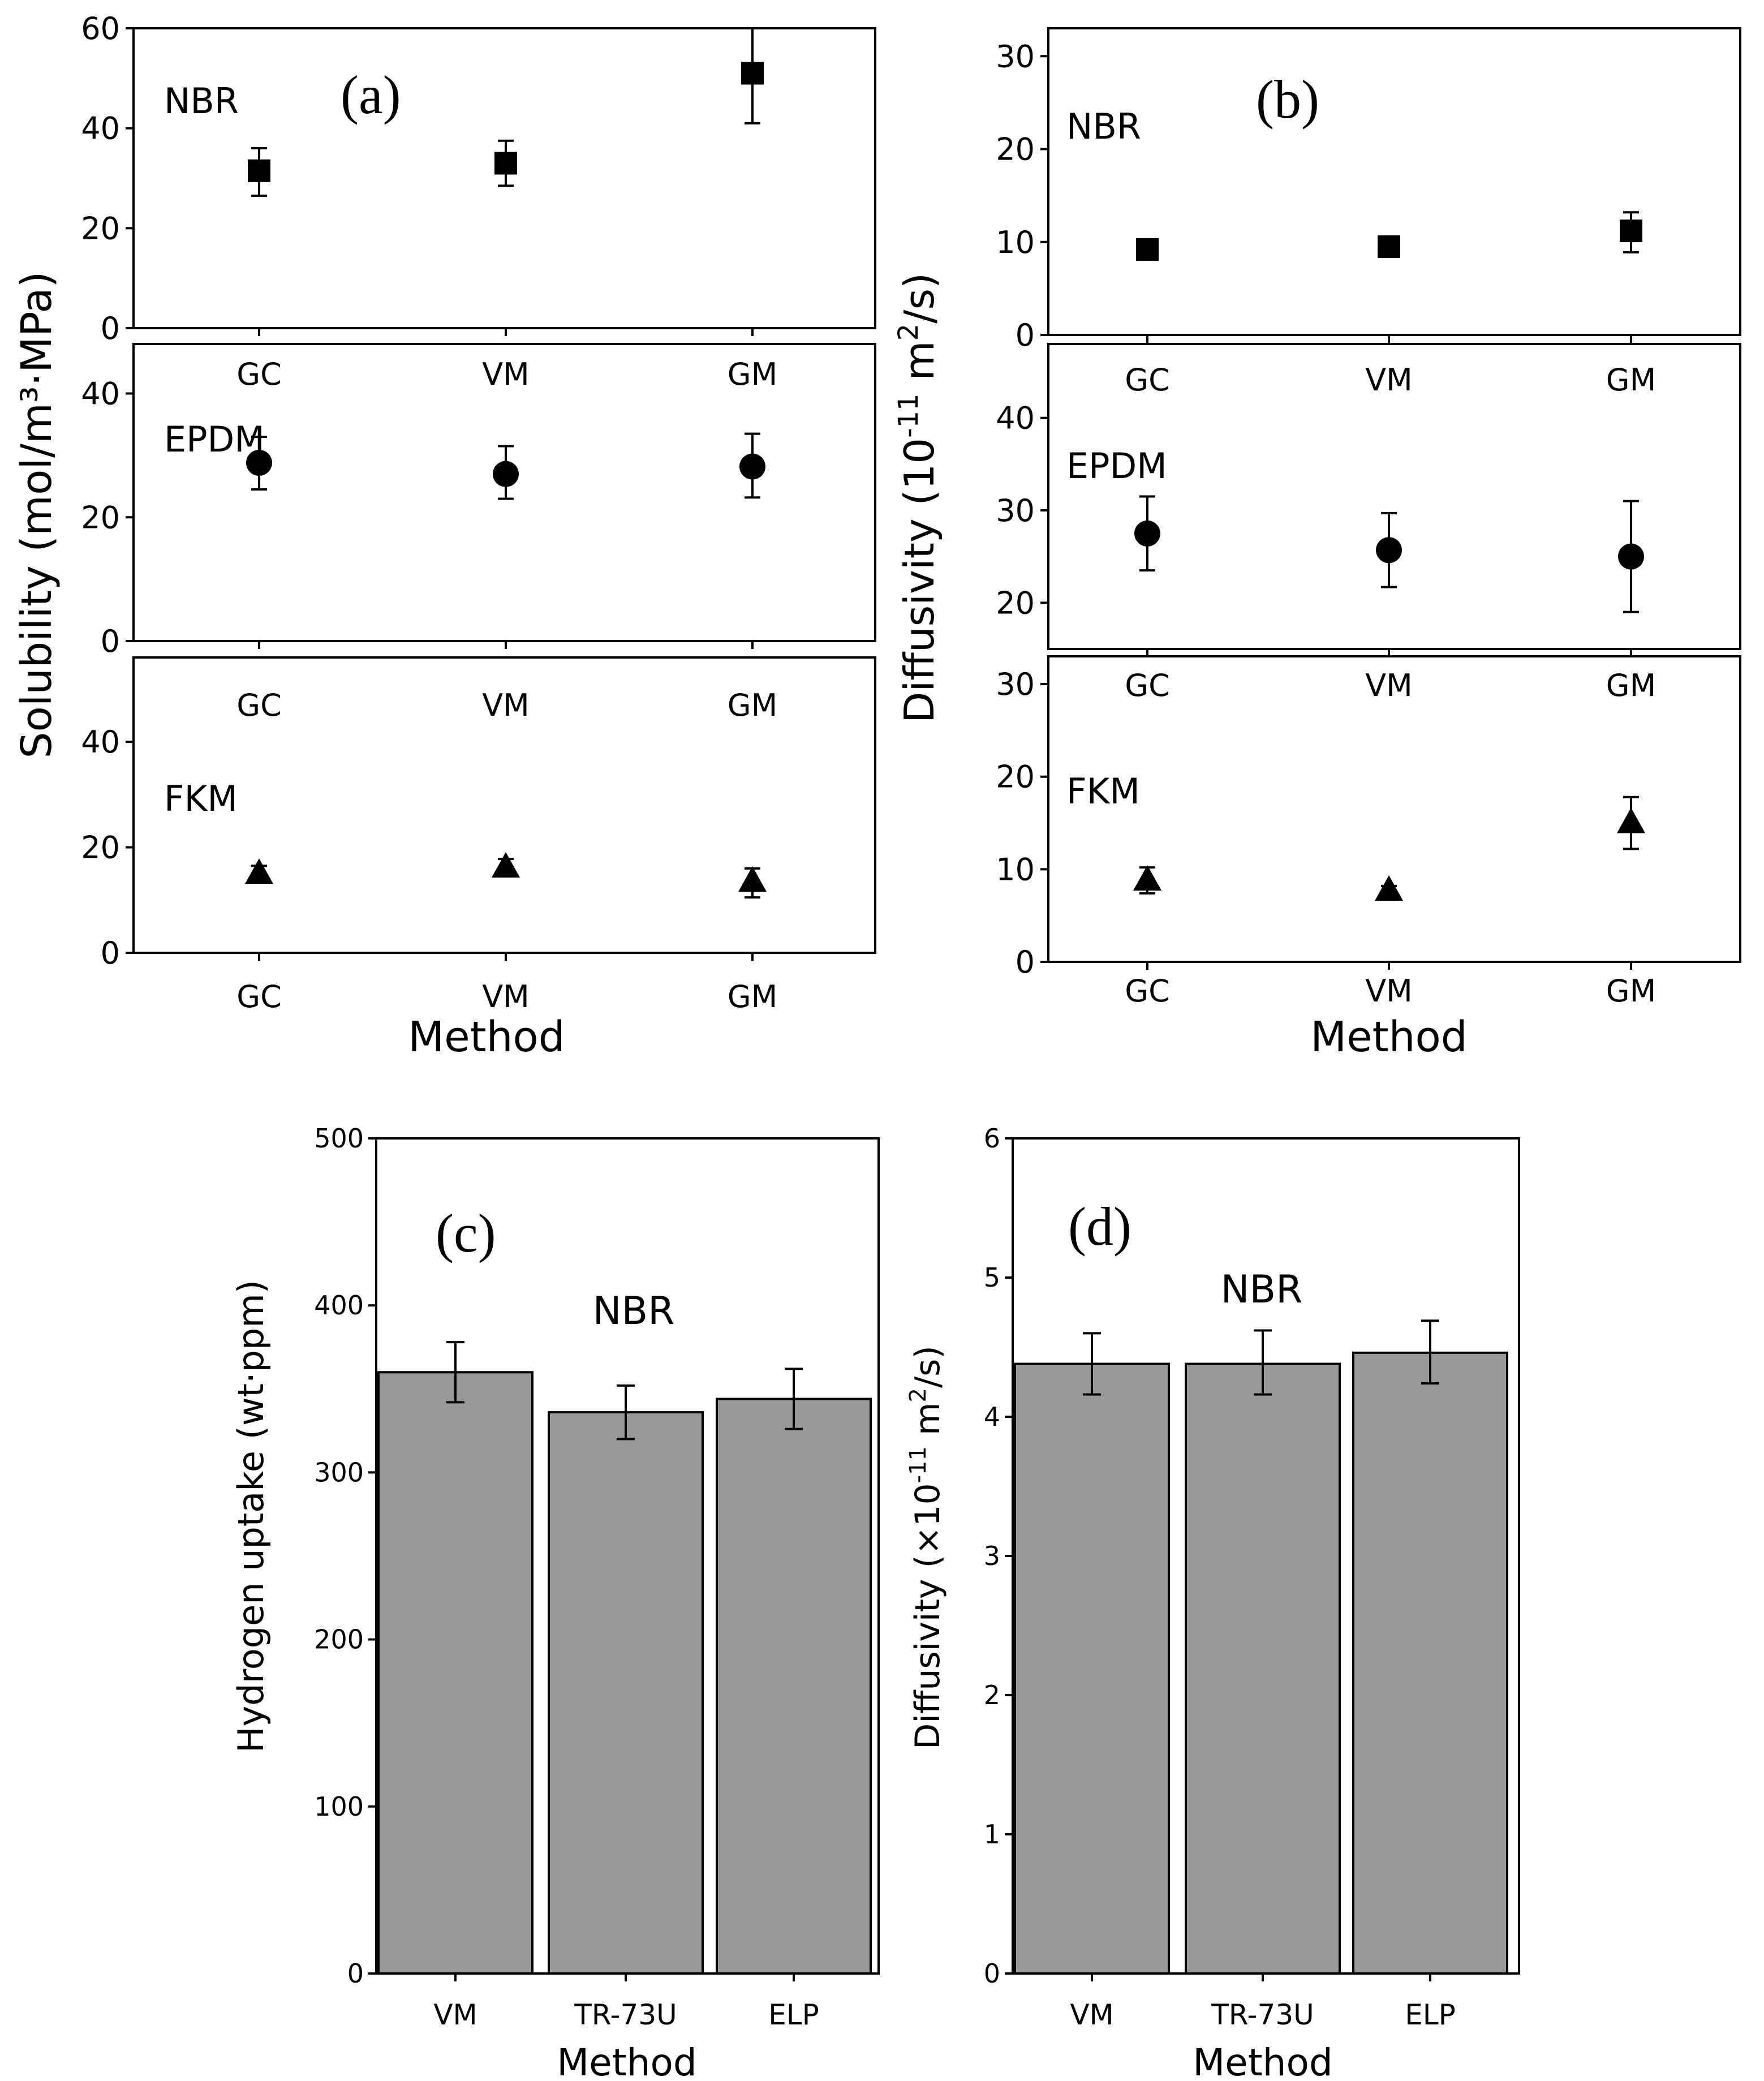 The height and width of the screenshot is (2081, 1764). What do you see at coordinates (100, 28) in the screenshot?
I see `y-tick-label-nbr: 60` at bounding box center [100, 28].